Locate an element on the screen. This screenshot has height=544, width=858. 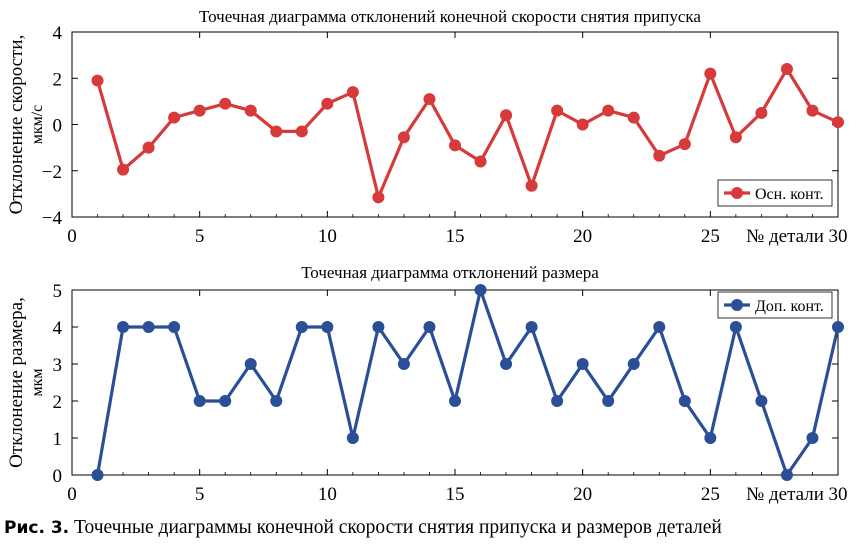
caption-label: Рис. 3. is located at coordinates (37, 528).